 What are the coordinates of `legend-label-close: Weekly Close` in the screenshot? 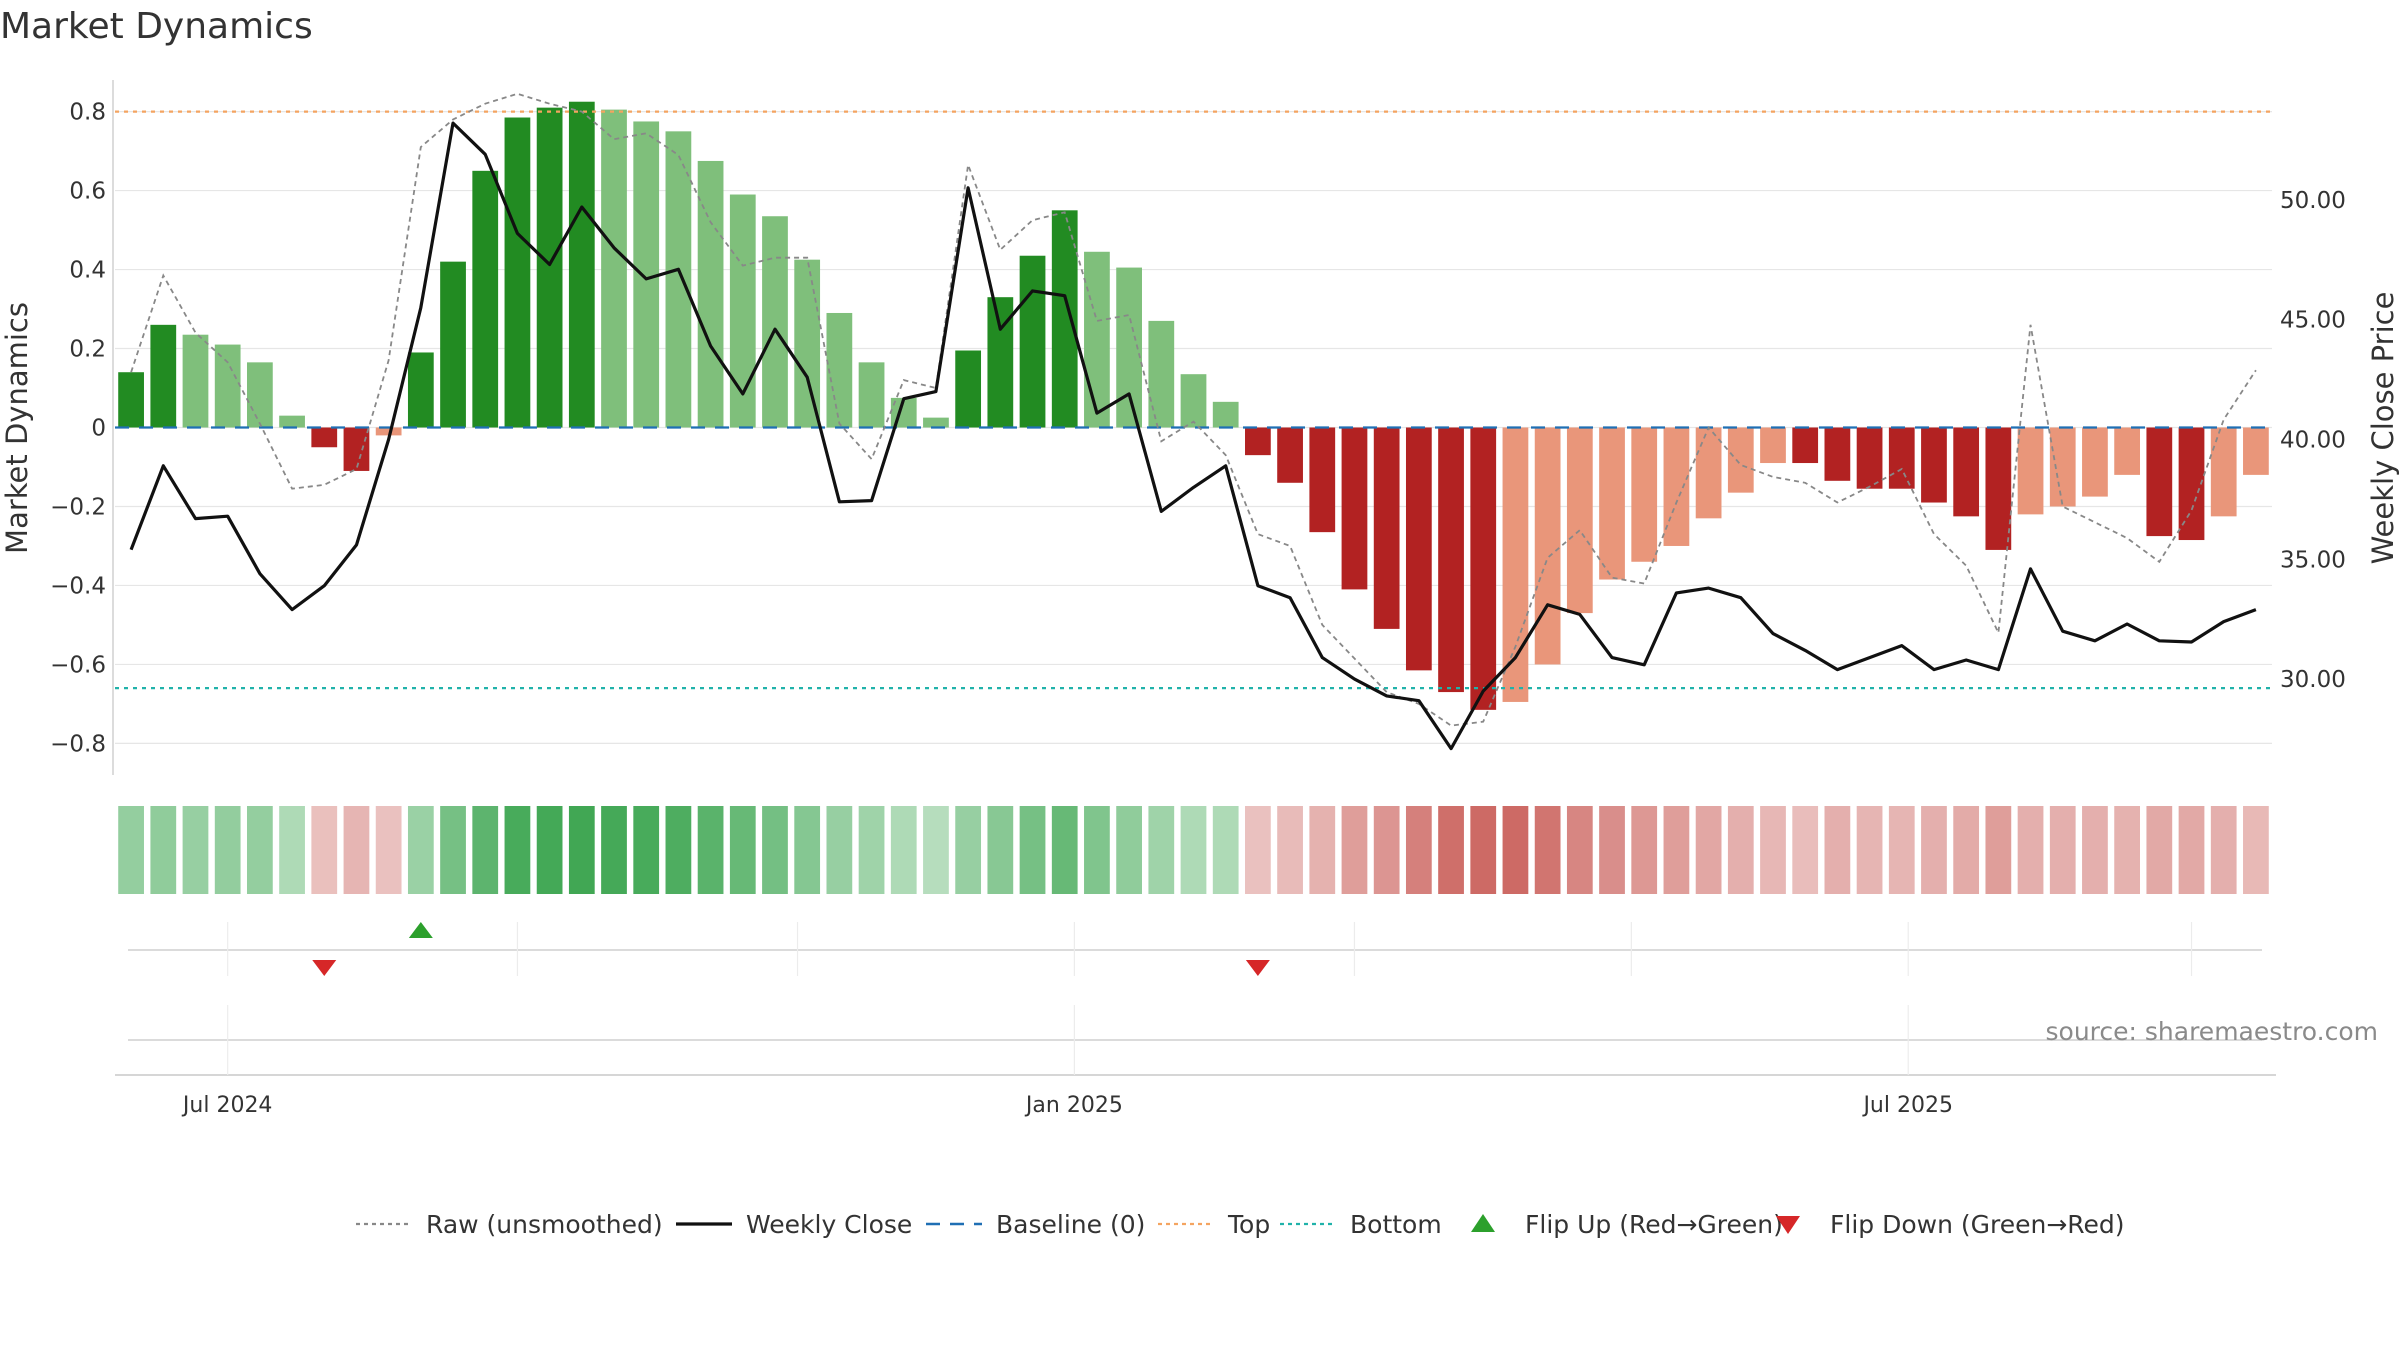 It's located at (829, 1224).